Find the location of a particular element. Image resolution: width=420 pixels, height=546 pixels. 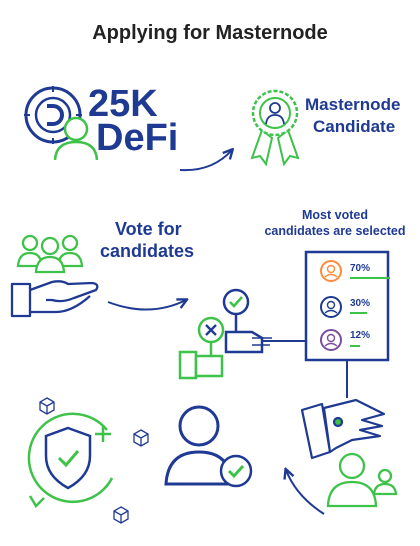

candidate-line2: Candidate is located at coordinates (354, 126).